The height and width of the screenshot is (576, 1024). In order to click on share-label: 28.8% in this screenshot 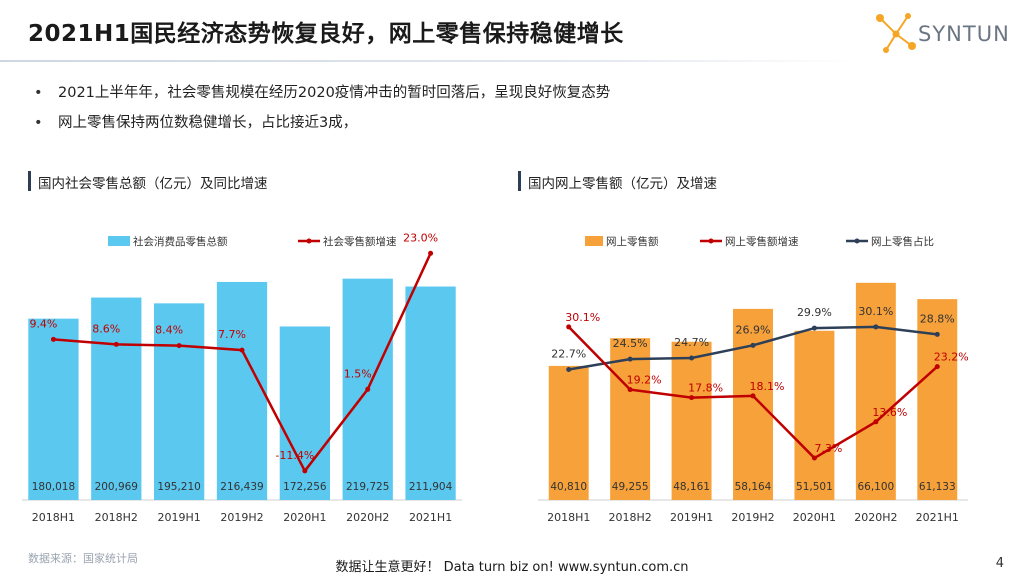, I will do `click(937, 318)`.